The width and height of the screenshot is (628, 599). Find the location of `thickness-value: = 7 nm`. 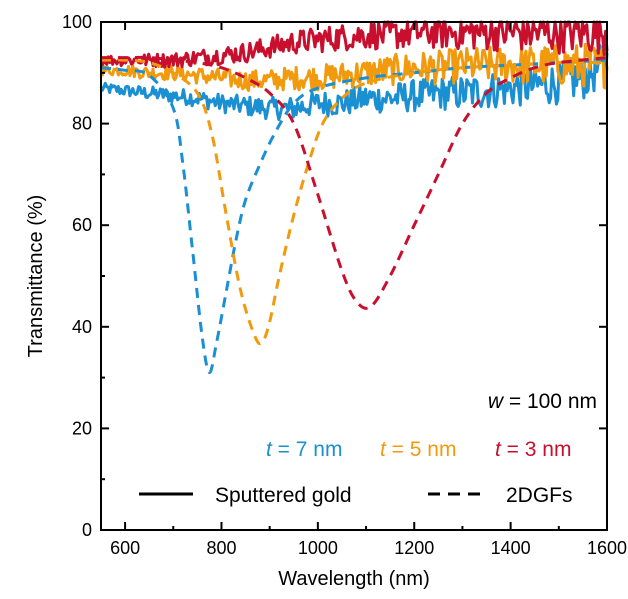

thickness-value: = 7 nm is located at coordinates (307, 449).